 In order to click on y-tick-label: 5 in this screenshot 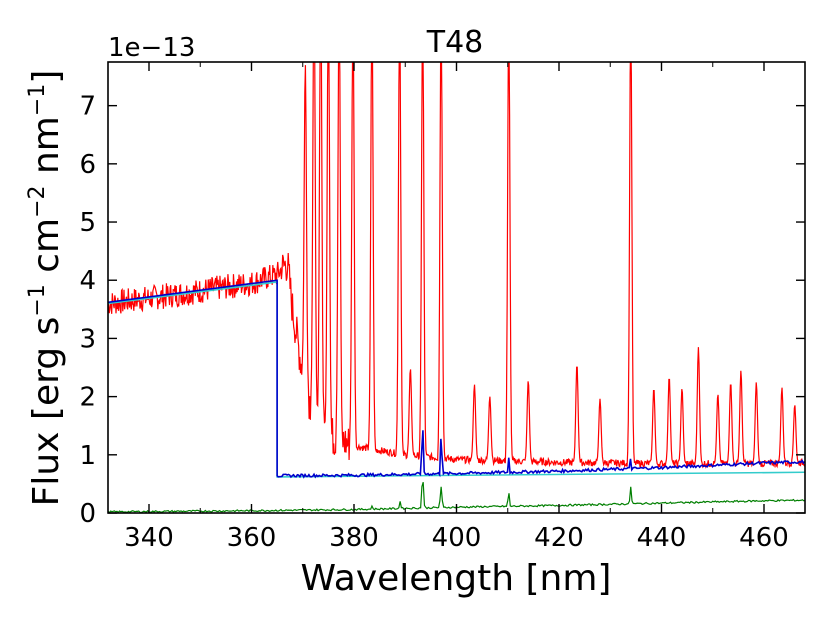, I will do `click(87, 223)`.